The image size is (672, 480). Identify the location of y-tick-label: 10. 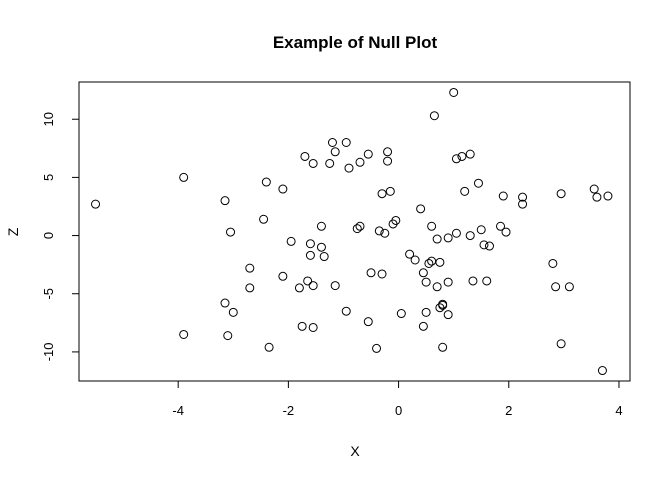
(48, 119).